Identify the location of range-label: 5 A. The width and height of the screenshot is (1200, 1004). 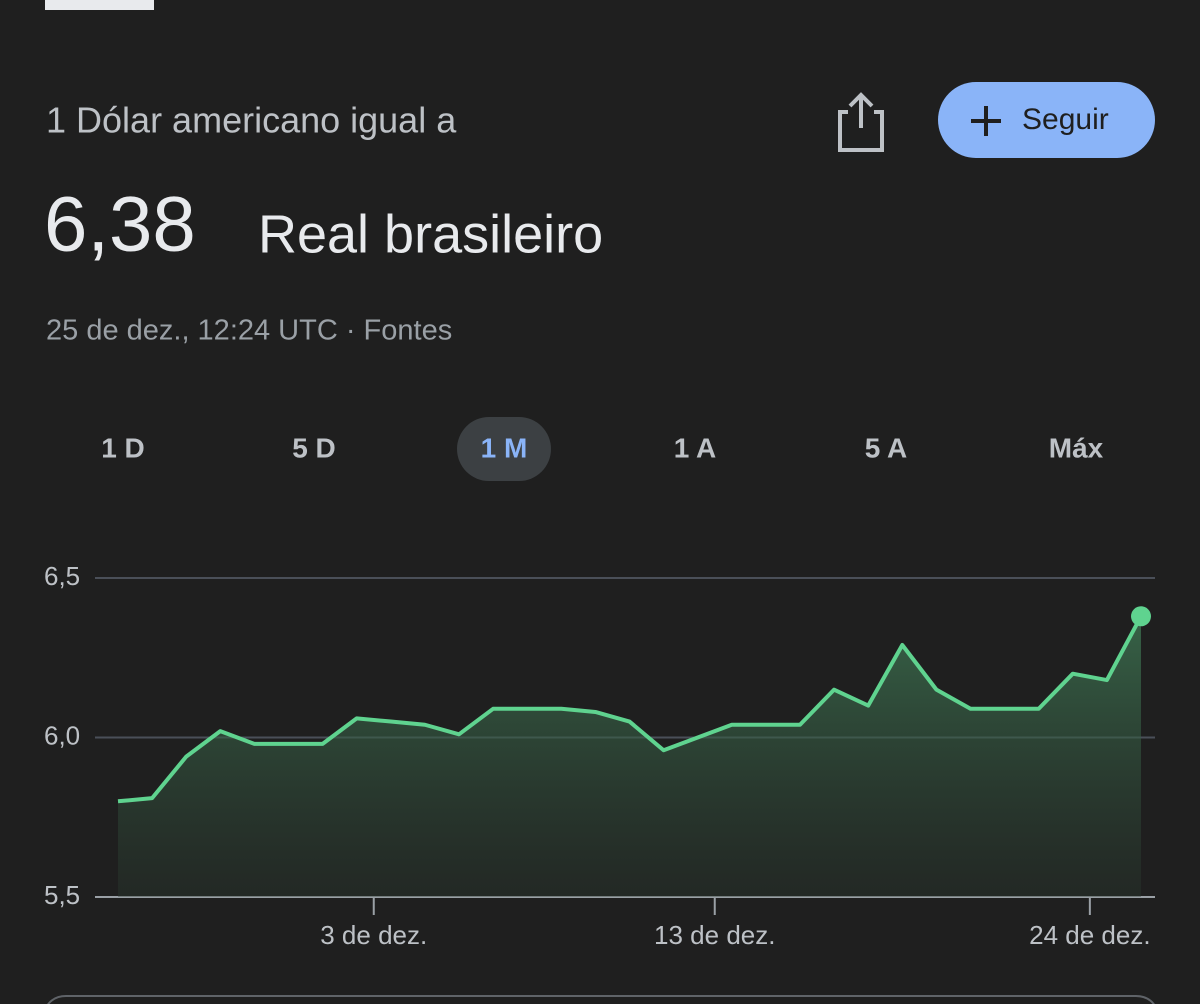
(886, 447).